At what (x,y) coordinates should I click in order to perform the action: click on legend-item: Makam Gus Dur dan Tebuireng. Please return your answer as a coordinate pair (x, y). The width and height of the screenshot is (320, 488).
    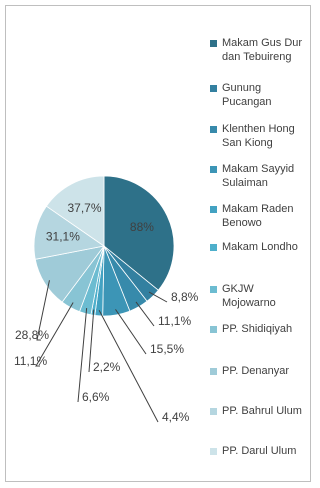
    Looking at the image, I should click on (258, 50).